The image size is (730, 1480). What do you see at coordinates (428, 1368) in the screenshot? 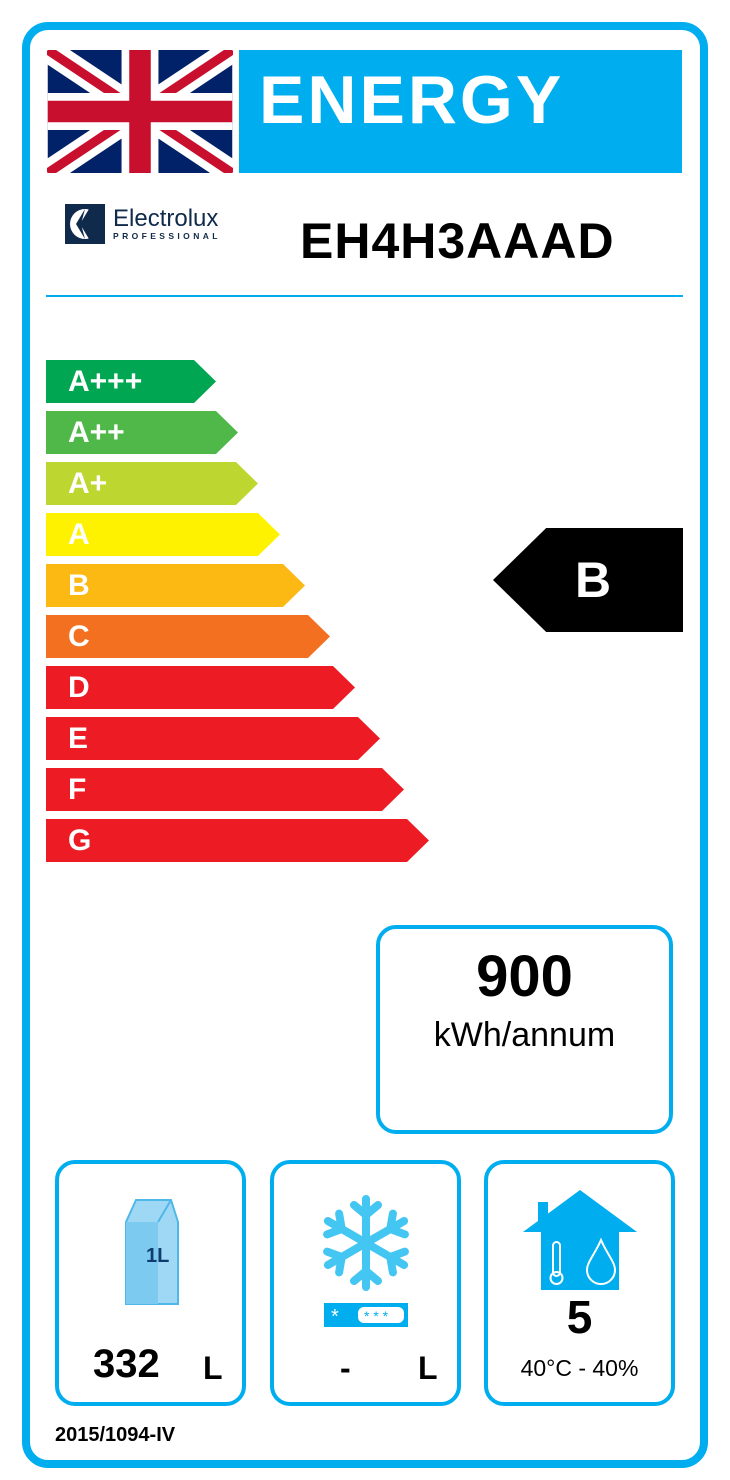
I see `freezer-unit: L` at bounding box center [428, 1368].